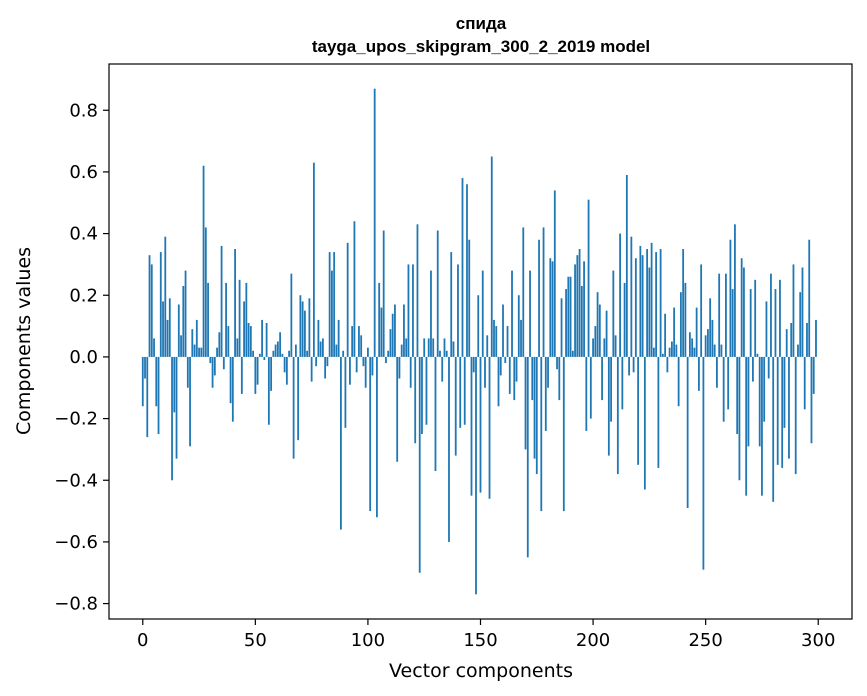 The image size is (867, 696). Describe the element at coordinates (83, 172) in the screenshot. I see `y-tick-label: 0.6` at that location.